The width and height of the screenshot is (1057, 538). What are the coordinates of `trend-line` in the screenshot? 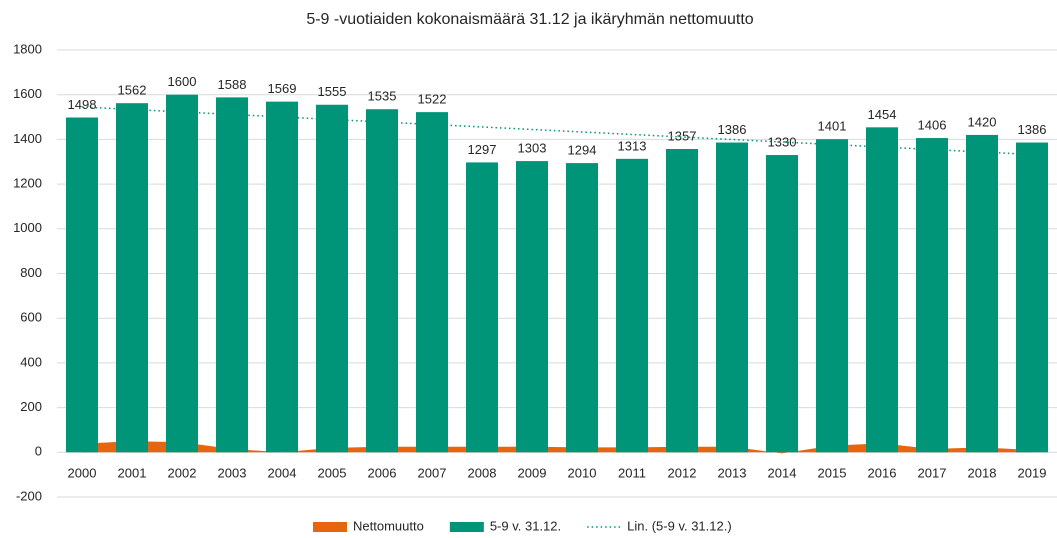 It's located at (557, 131).